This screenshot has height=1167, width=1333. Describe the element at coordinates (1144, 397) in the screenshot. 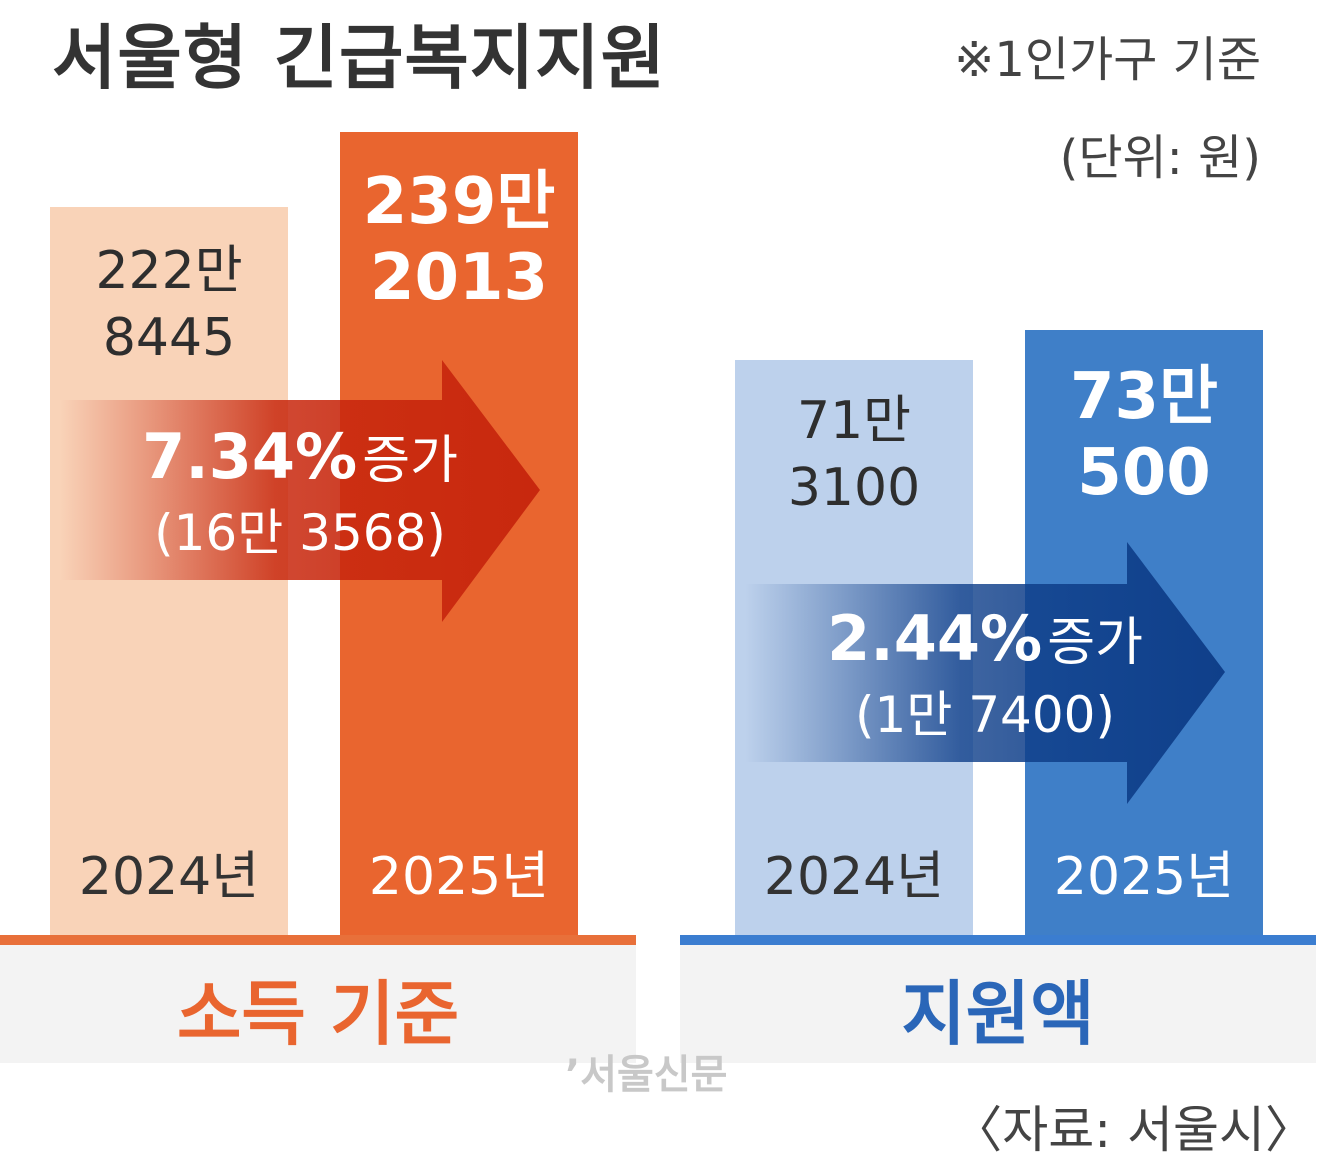

I see `value-label-support-2025-line1: 73만` at that location.